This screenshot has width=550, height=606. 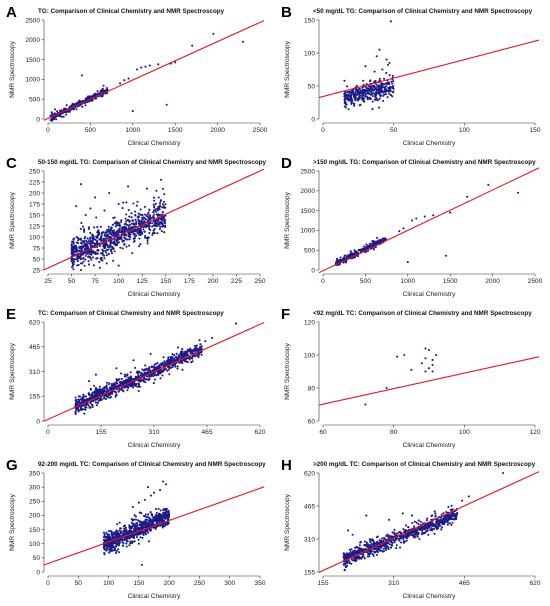 What do you see at coordinates (492, 281) in the screenshot?
I see `x-tick-label: 2000` at bounding box center [492, 281].